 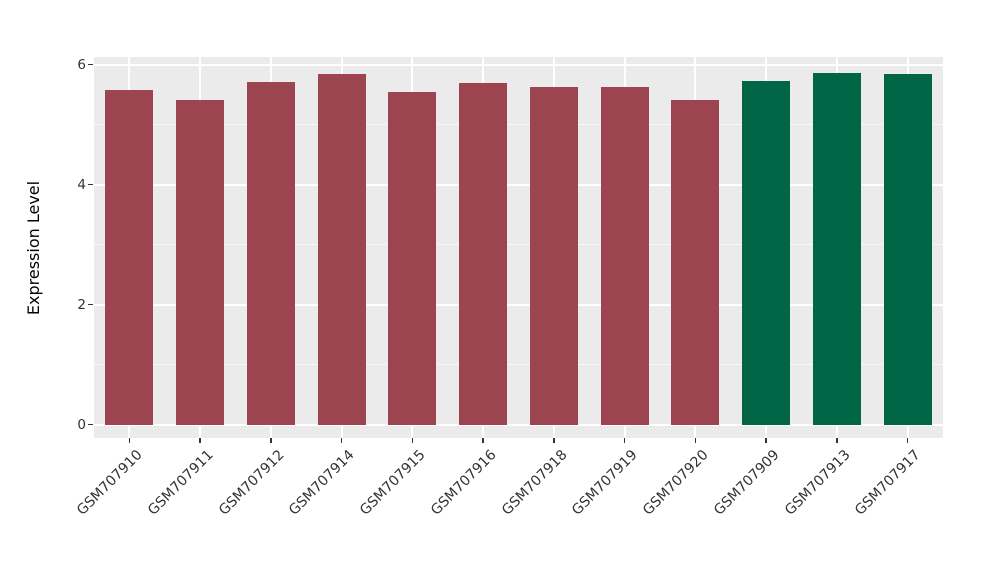 What do you see at coordinates (271, 440) in the screenshot?
I see `x-tick-mark-GSM707912` at bounding box center [271, 440].